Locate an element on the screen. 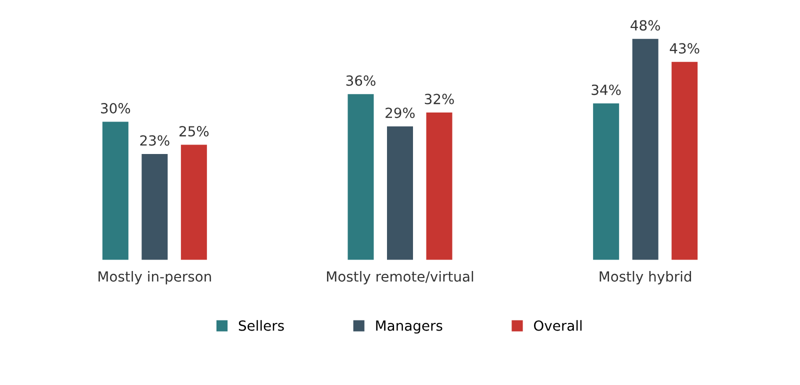 This screenshot has height=385, width=800. data-label: 48% is located at coordinates (645, 25).